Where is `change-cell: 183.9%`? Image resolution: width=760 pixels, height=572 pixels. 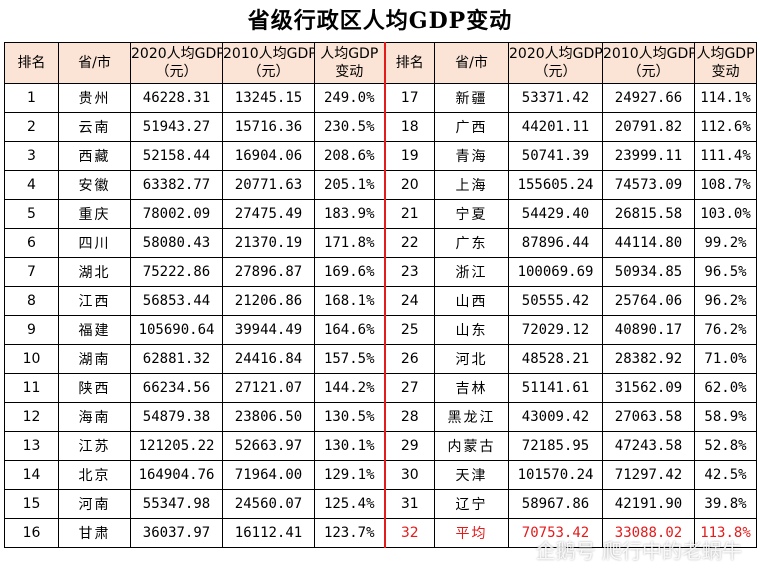 change-cell: 183.9% is located at coordinates (350, 214).